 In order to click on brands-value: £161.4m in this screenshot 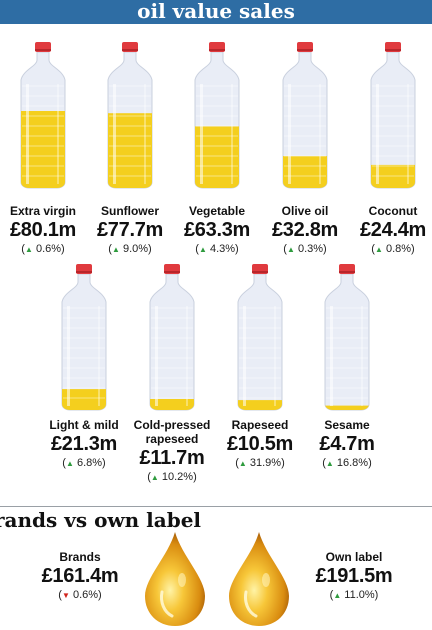, I will do `click(80, 576)`.